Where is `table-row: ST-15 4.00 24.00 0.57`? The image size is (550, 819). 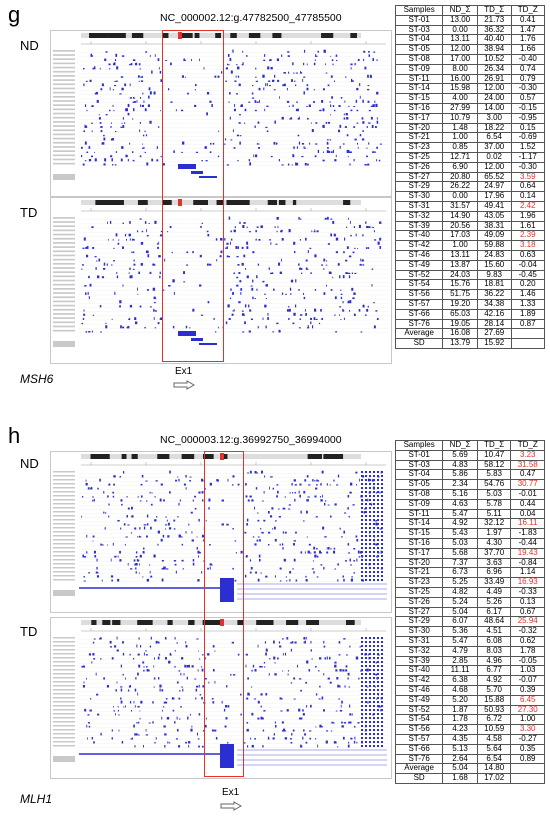
table-row: ST-15 4.00 24.00 0.57 is located at coordinates (469, 98).